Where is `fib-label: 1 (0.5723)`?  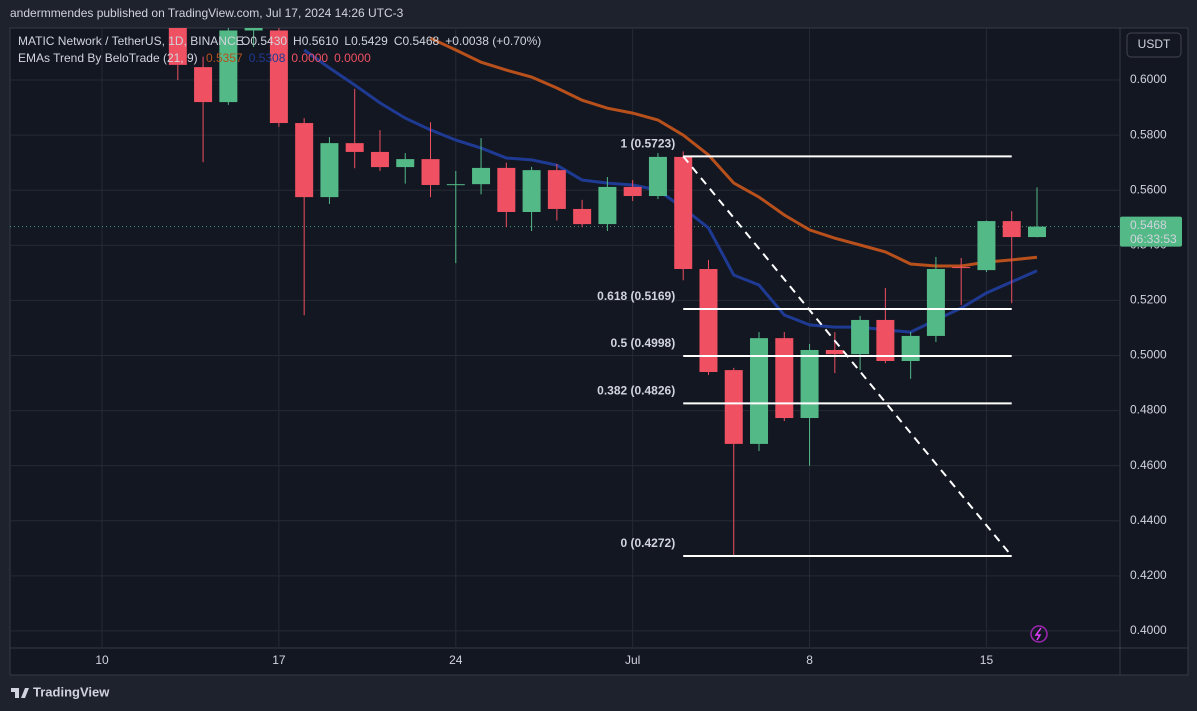
fib-label: 1 (0.5723) is located at coordinates (648, 144).